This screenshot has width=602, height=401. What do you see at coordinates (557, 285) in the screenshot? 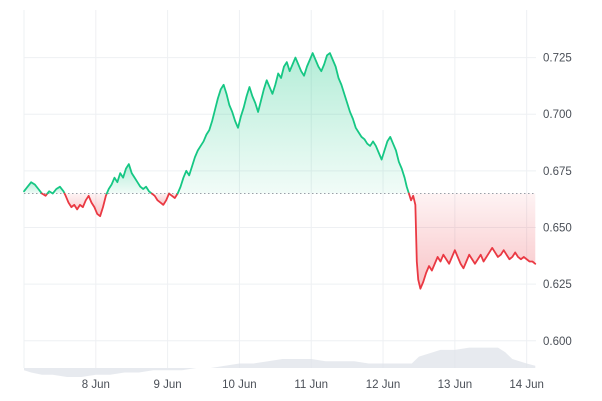
I see `y-tick-label: 0.625` at bounding box center [557, 285].